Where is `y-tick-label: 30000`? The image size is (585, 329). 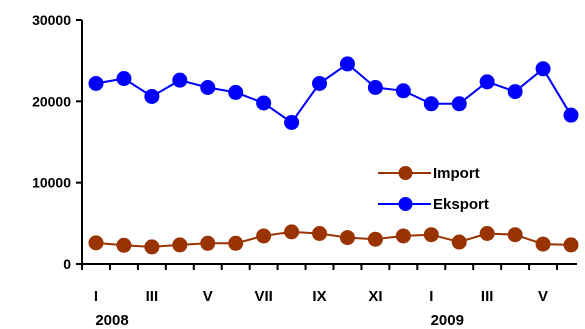 y-tick-label: 30000 is located at coordinates (51, 20).